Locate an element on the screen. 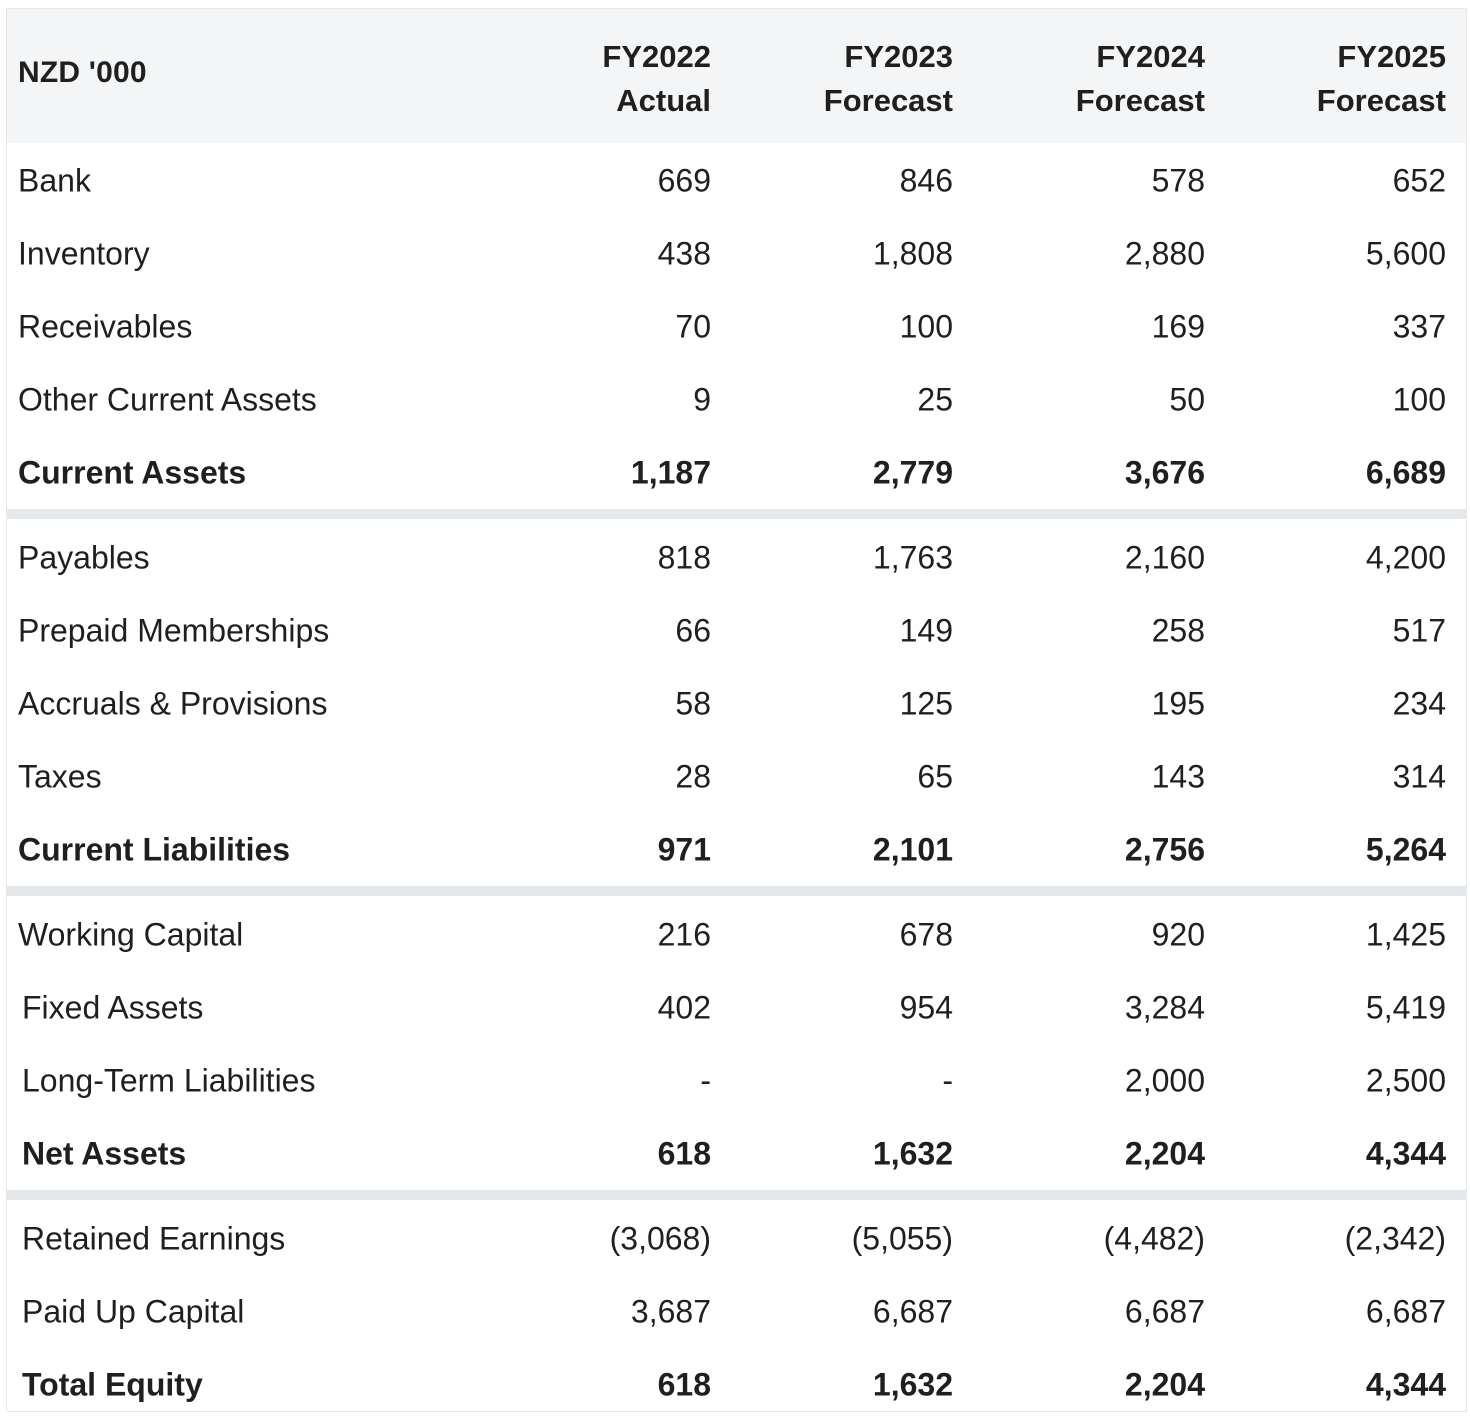 Image resolution: width=1470 pixels, height=1416 pixels. cell-value: 678 is located at coordinates (926, 934).